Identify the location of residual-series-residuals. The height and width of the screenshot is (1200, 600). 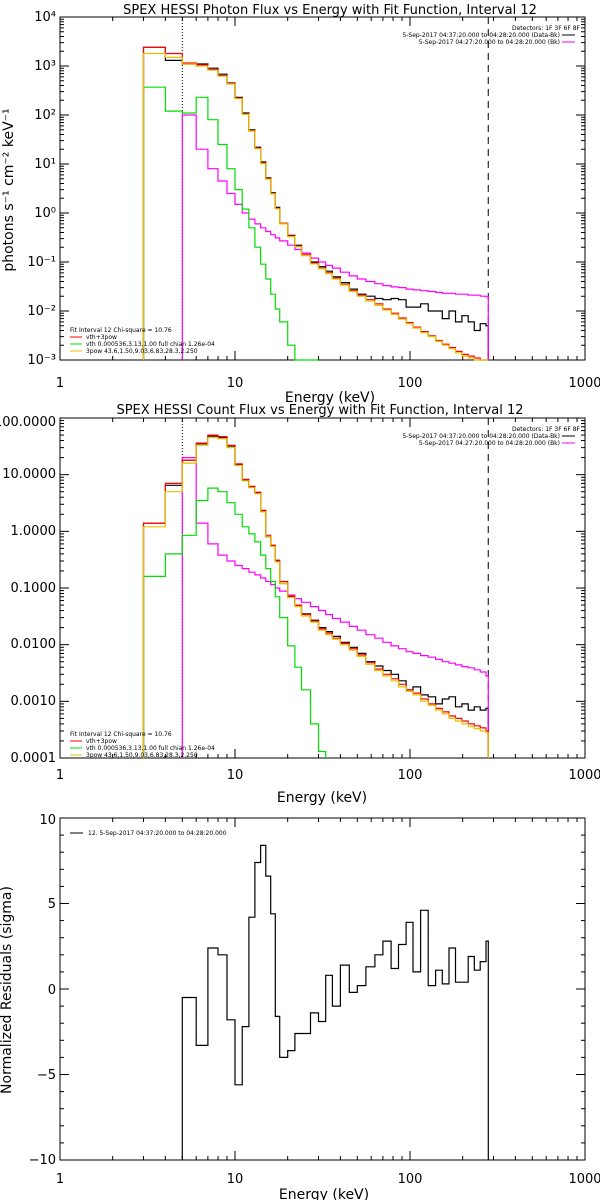
(335, 1002).